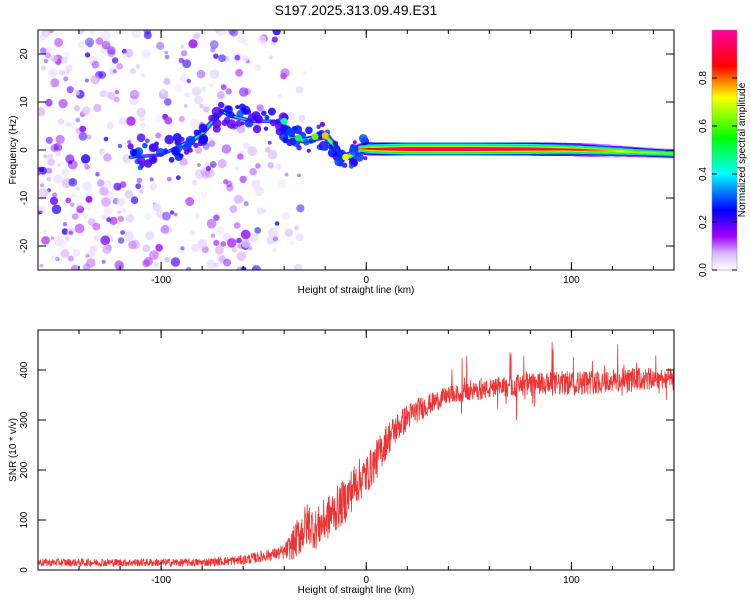  What do you see at coordinates (703, 270) in the screenshot?
I see `colorbar-tick-label: 0.0` at bounding box center [703, 270].